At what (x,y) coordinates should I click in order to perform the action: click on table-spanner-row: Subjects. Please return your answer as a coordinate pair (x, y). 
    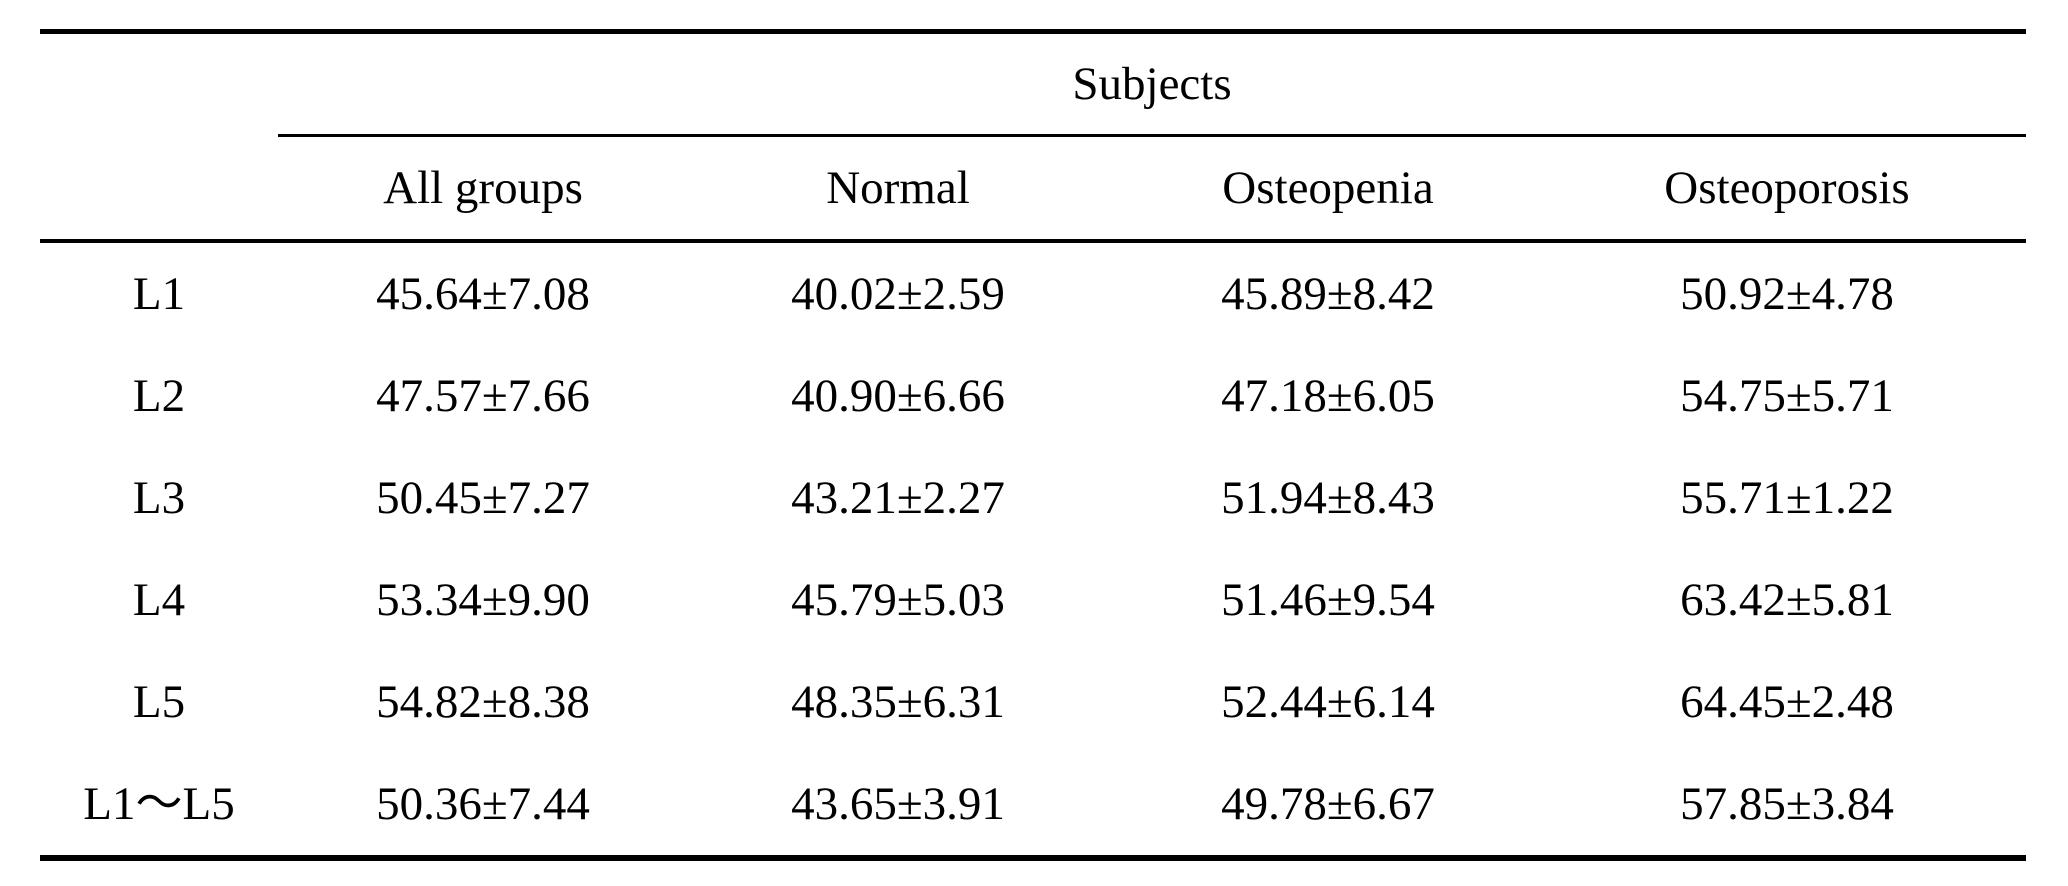
    Looking at the image, I should click on (1033, 83).